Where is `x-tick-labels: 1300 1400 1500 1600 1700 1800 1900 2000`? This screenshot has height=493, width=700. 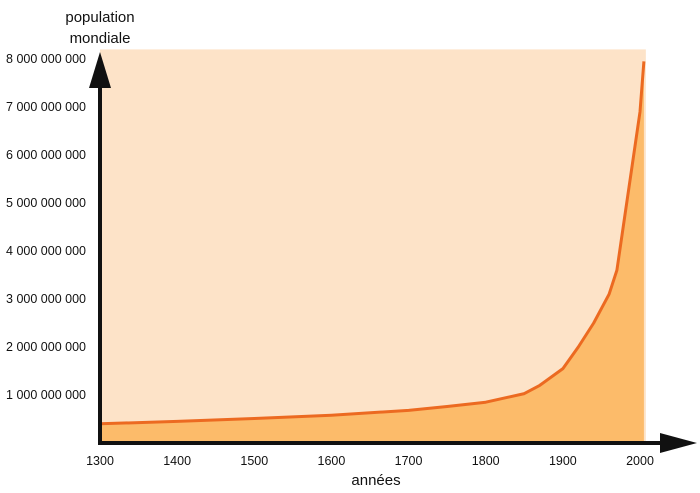
x-tick-labels: 1300 1400 1500 1600 1700 1800 1900 2000 is located at coordinates (370, 461).